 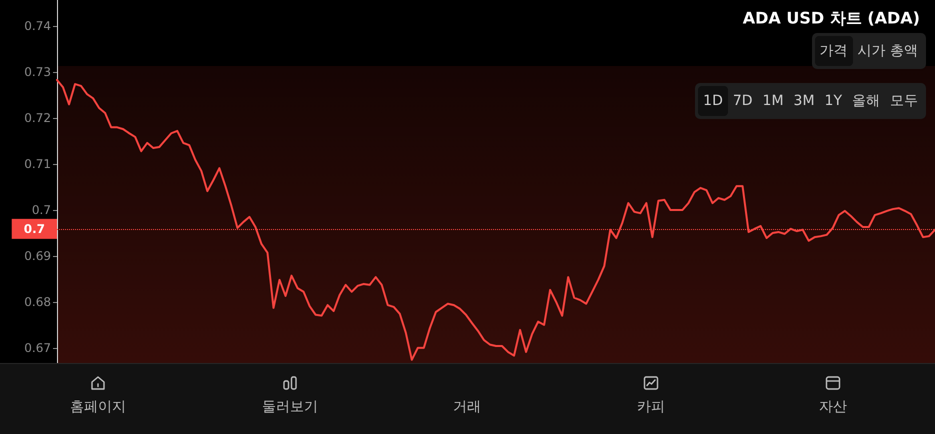 I want to click on annotation: 1Y, so click(x=833, y=101).